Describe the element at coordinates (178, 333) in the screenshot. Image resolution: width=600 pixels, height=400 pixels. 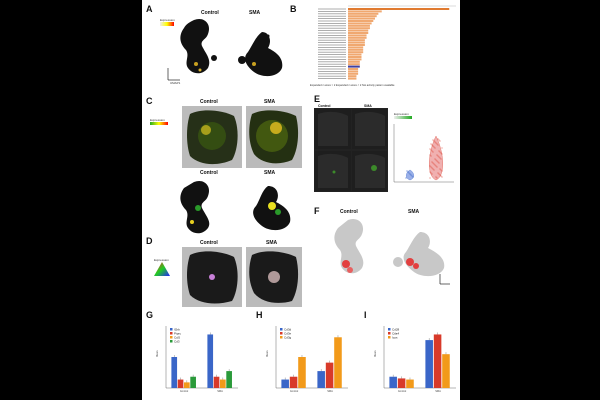
I see `legend-label: Ptprc` at that location.